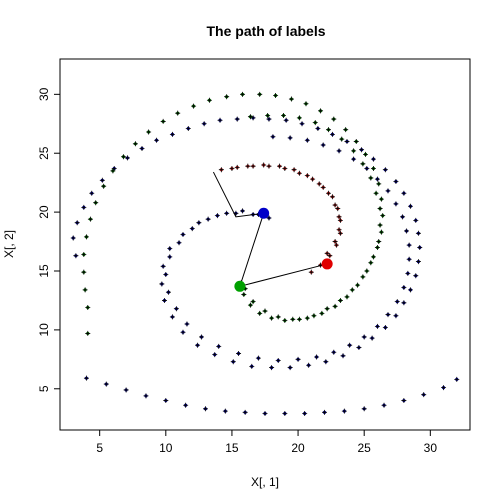 The width and height of the screenshot is (504, 504). Describe the element at coordinates (232, 448) in the screenshot. I see `x-tick-label: 15` at that location.